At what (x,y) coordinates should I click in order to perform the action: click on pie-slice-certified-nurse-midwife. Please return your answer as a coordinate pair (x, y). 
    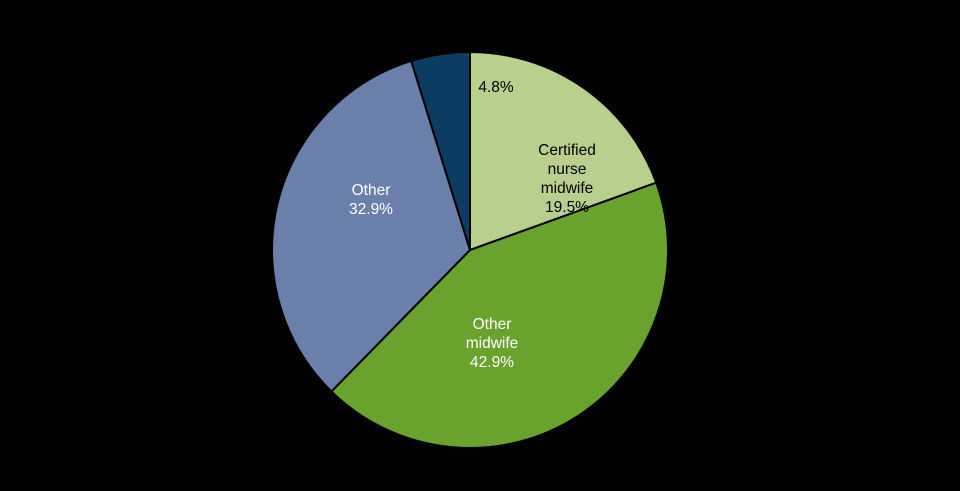
    Looking at the image, I should click on (563, 151).